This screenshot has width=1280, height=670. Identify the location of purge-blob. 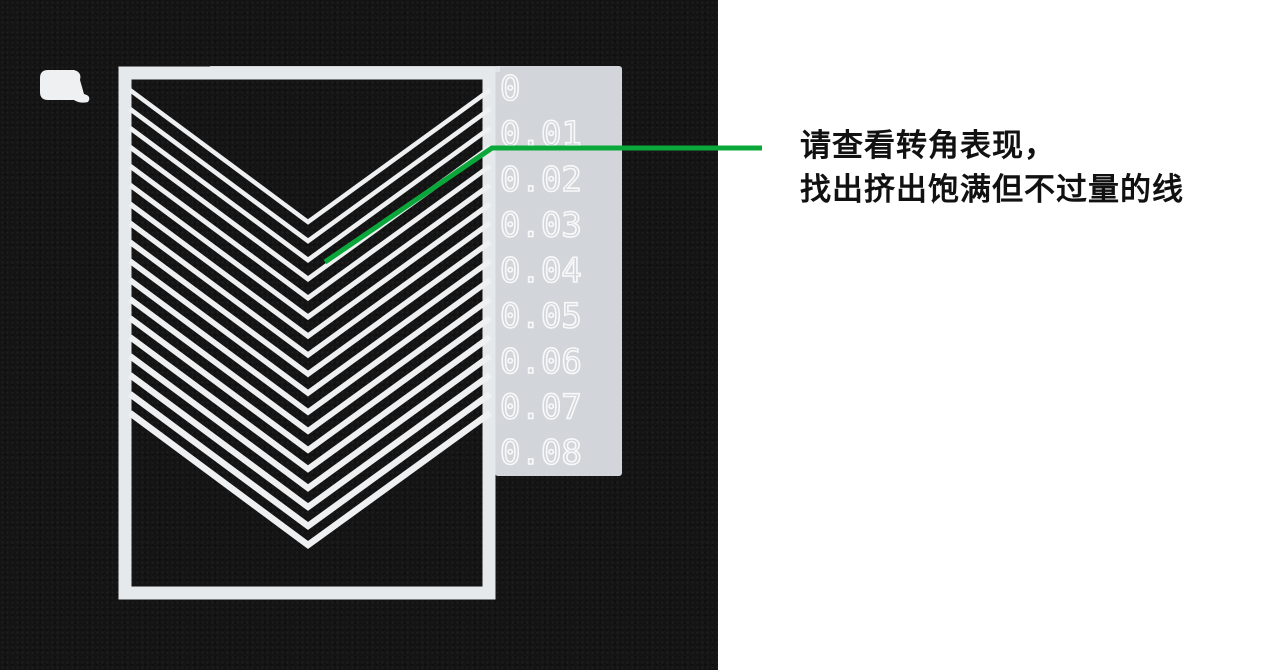
(65, 86).